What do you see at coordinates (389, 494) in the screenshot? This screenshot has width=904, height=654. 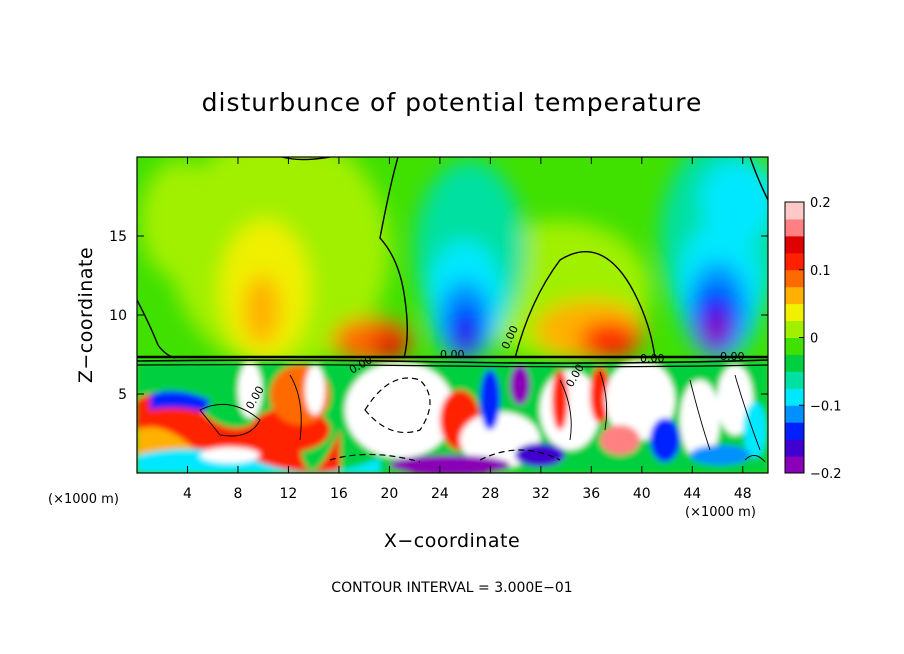 I see `x-tick-label: 20` at bounding box center [389, 494].